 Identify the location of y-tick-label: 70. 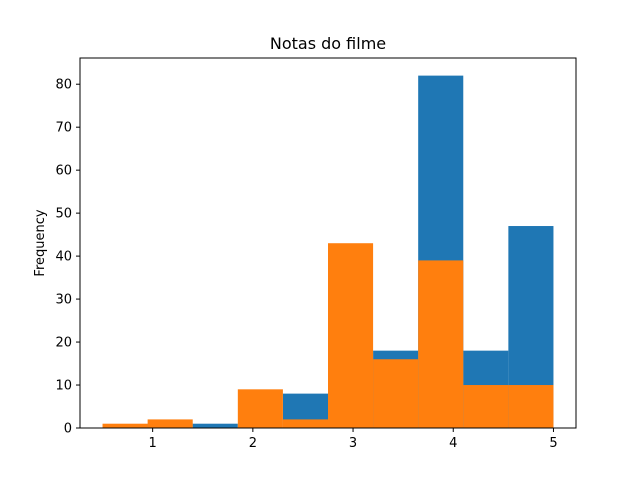
(63, 128).